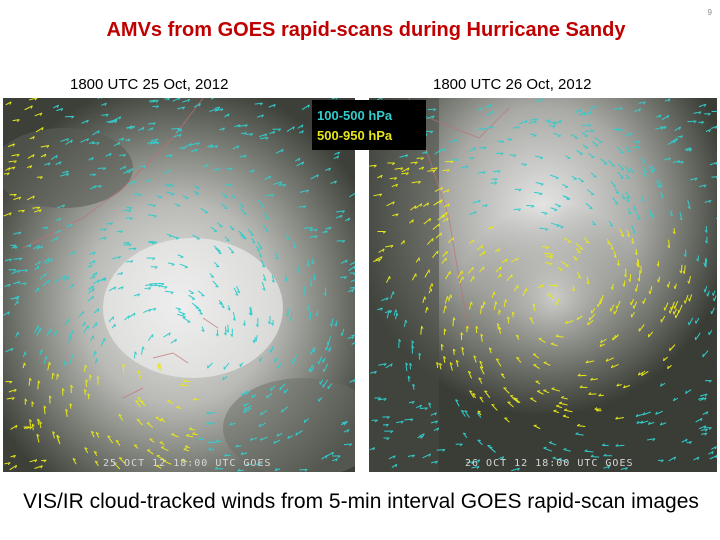 This screenshot has height=540, width=720. I want to click on right-panel-caption: 1800 UTC 26 Oct, 2012, so click(512, 84).